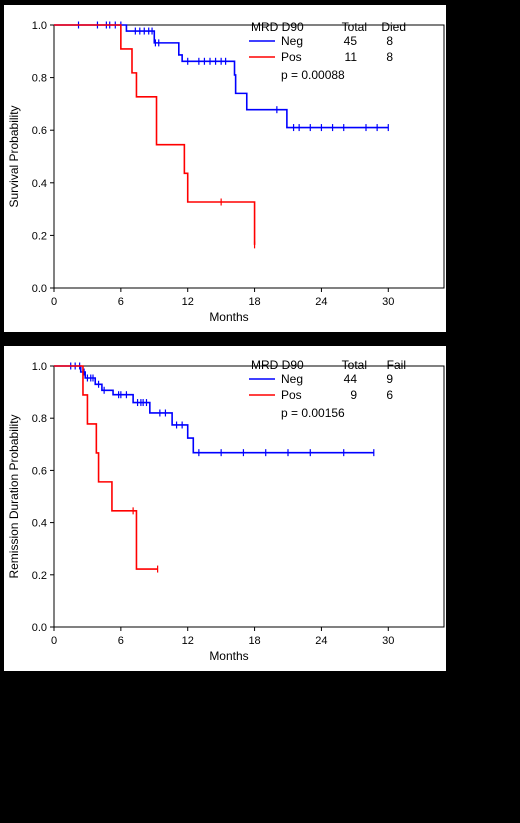  I want to click on y-axis-label: Remission Duration Probability, so click(14, 496).